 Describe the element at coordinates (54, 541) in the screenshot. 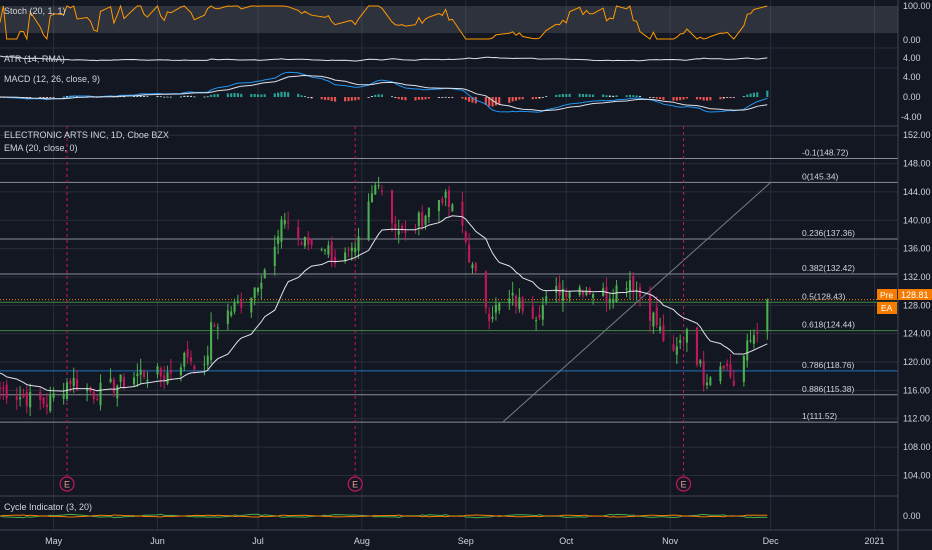

I see `time-axis-label: May` at that location.